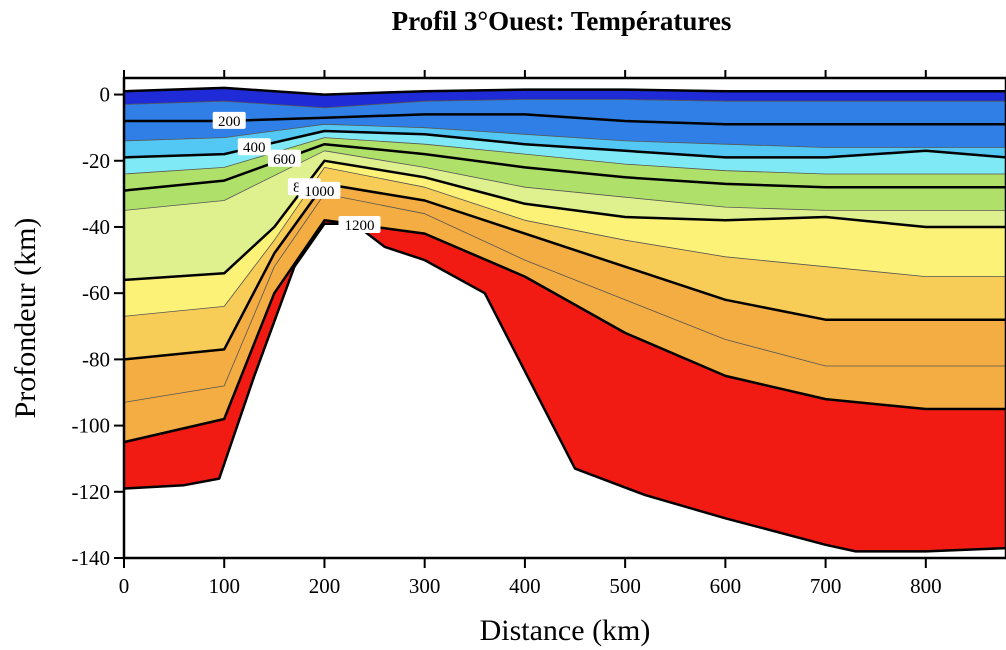 This screenshot has width=1006, height=650. Describe the element at coordinates (96, 293) in the screenshot. I see `y-tick-label: -60` at that location.